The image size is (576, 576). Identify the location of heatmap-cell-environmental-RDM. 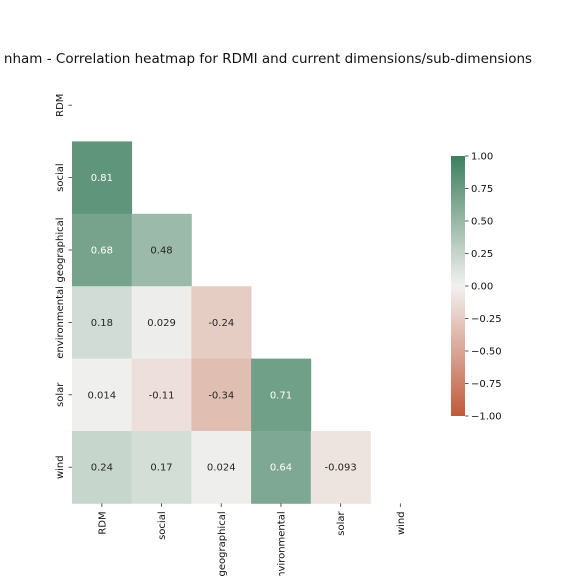
(102, 322).